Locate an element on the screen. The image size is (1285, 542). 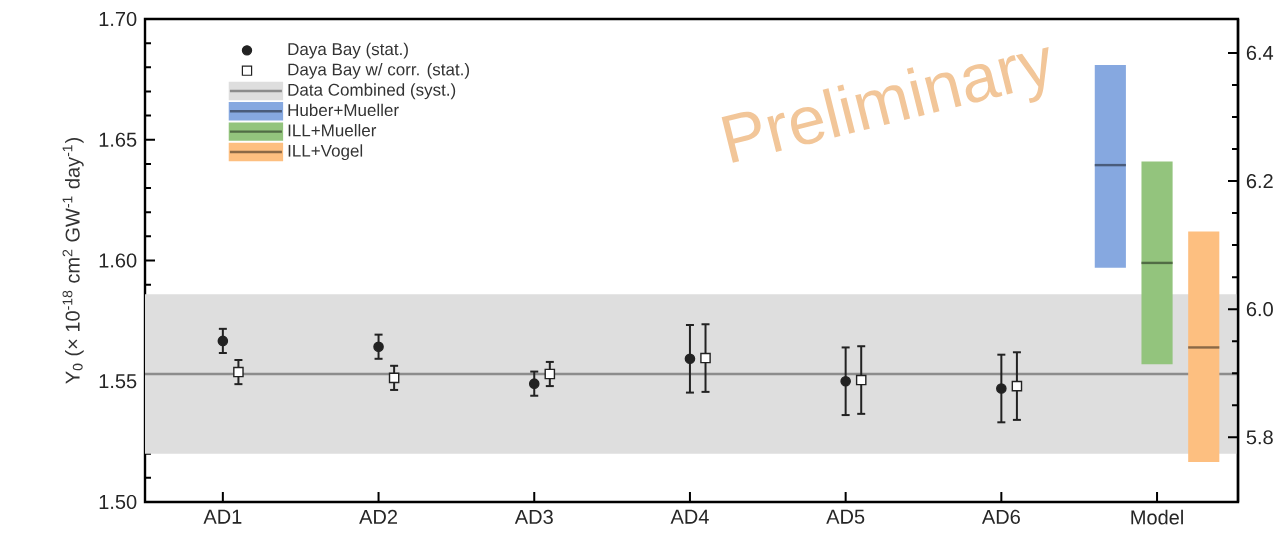
y-tick-label: 1.55 is located at coordinates (118, 381).